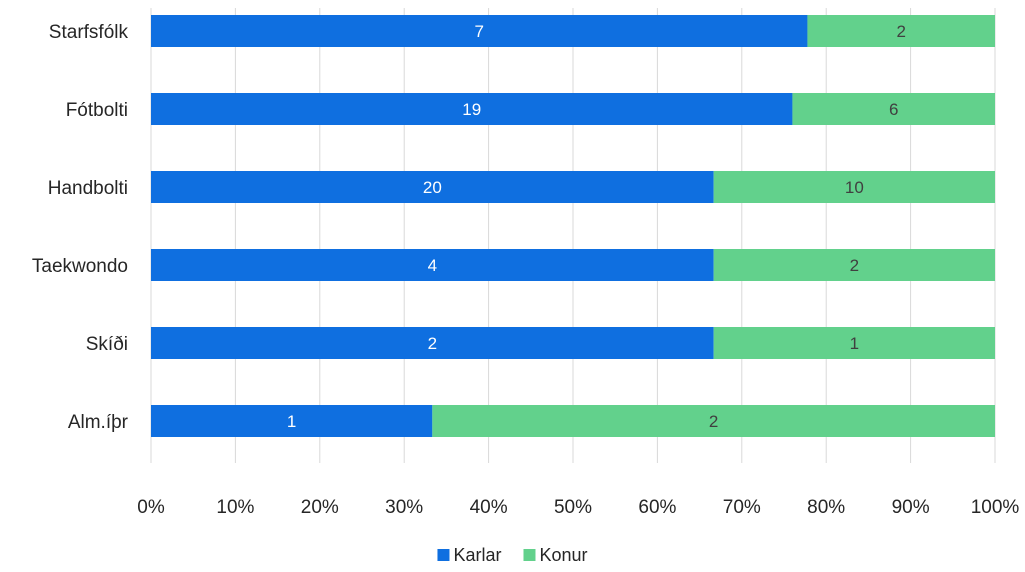  Describe the element at coordinates (489, 507) in the screenshot. I see `x-tick-label: 40%` at that location.